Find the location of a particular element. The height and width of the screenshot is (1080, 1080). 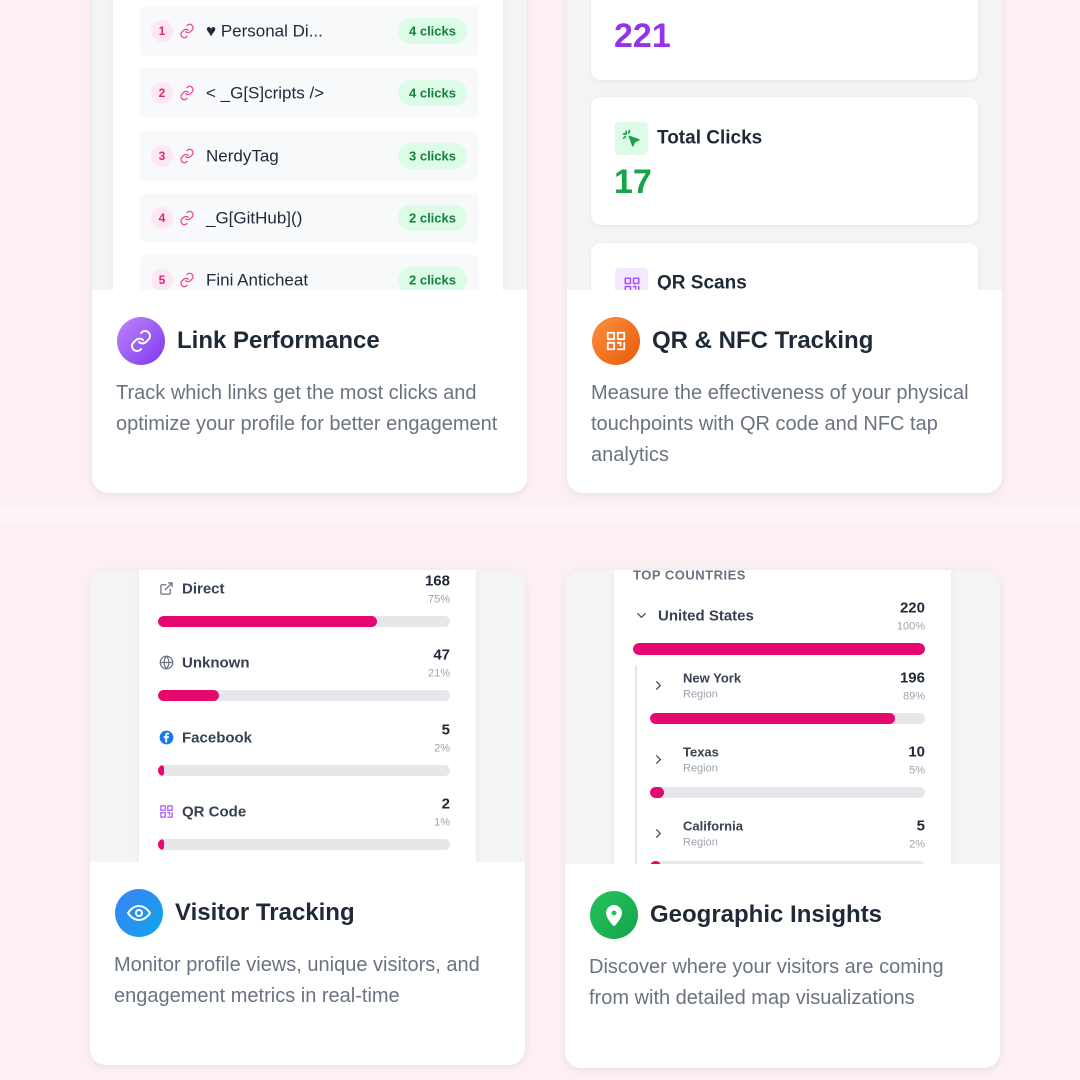

source-name: QR Code is located at coordinates (214, 812).